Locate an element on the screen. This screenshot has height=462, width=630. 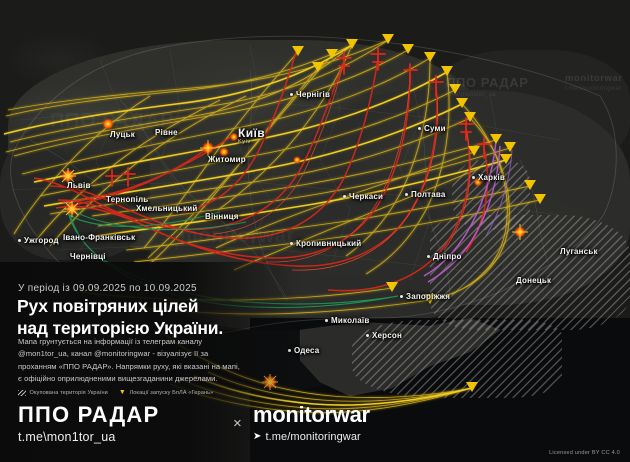
brand-ppo-radar: ППО РАДАР t.me\mon1tor_ua is located at coordinates (89, 423).